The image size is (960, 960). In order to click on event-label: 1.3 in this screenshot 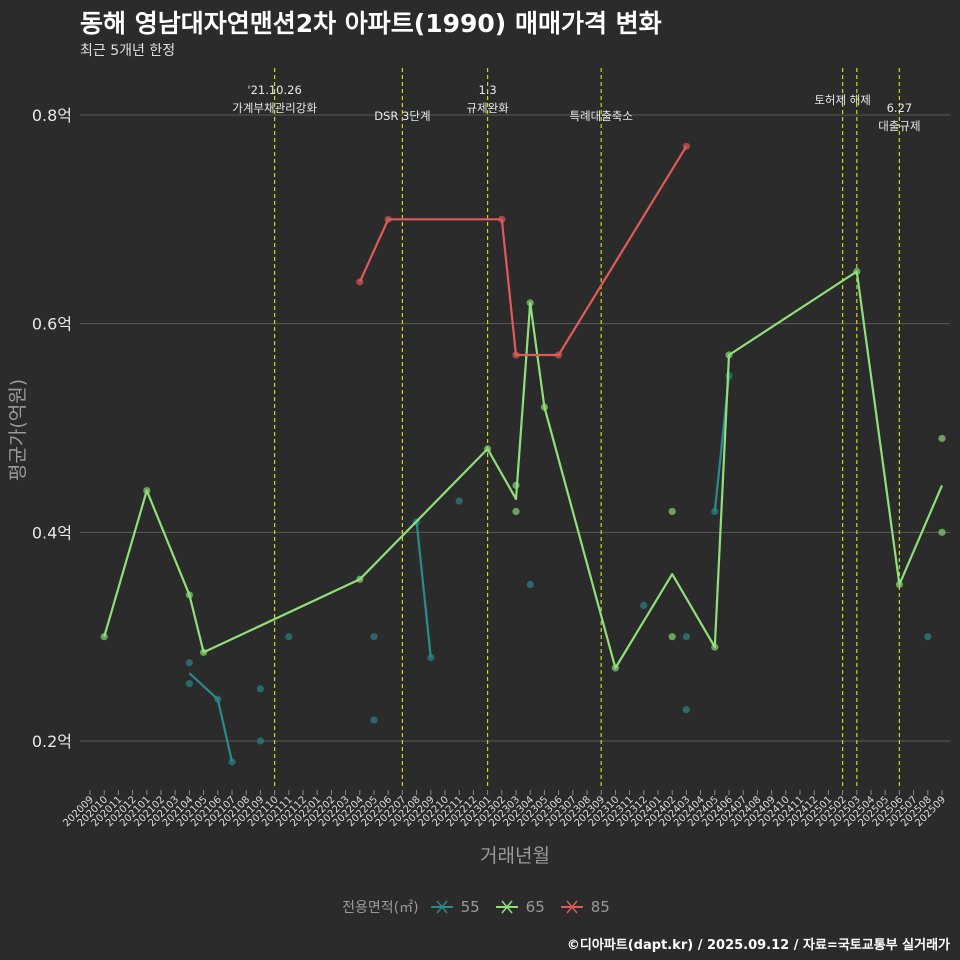, I will do `click(487, 90)`.